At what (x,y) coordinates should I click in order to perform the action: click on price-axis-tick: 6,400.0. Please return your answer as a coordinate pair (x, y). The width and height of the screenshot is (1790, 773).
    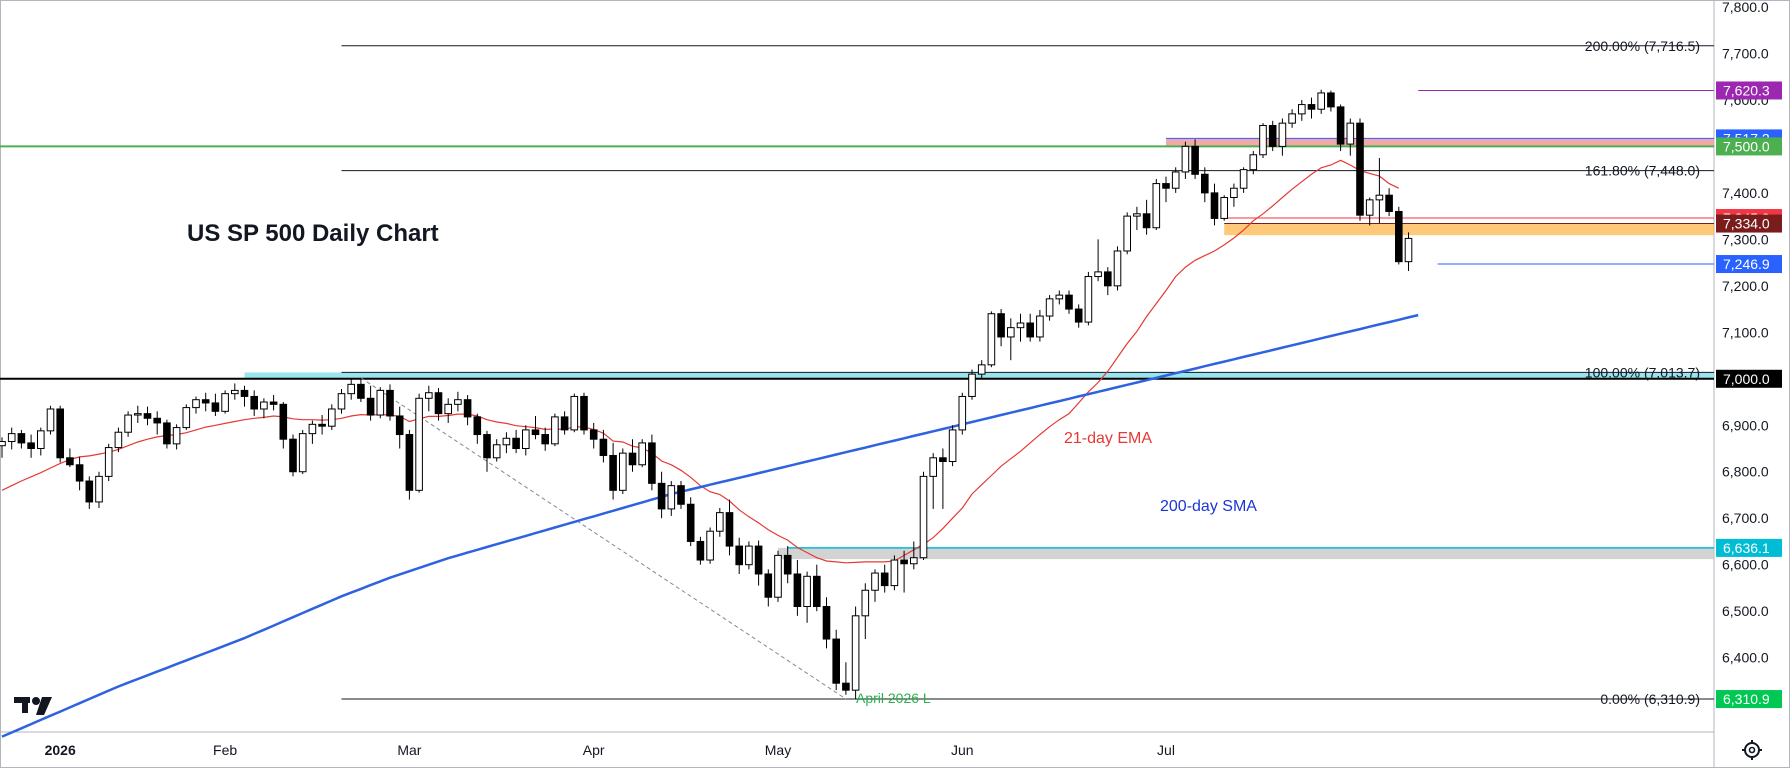
    Looking at the image, I should click on (1745, 658).